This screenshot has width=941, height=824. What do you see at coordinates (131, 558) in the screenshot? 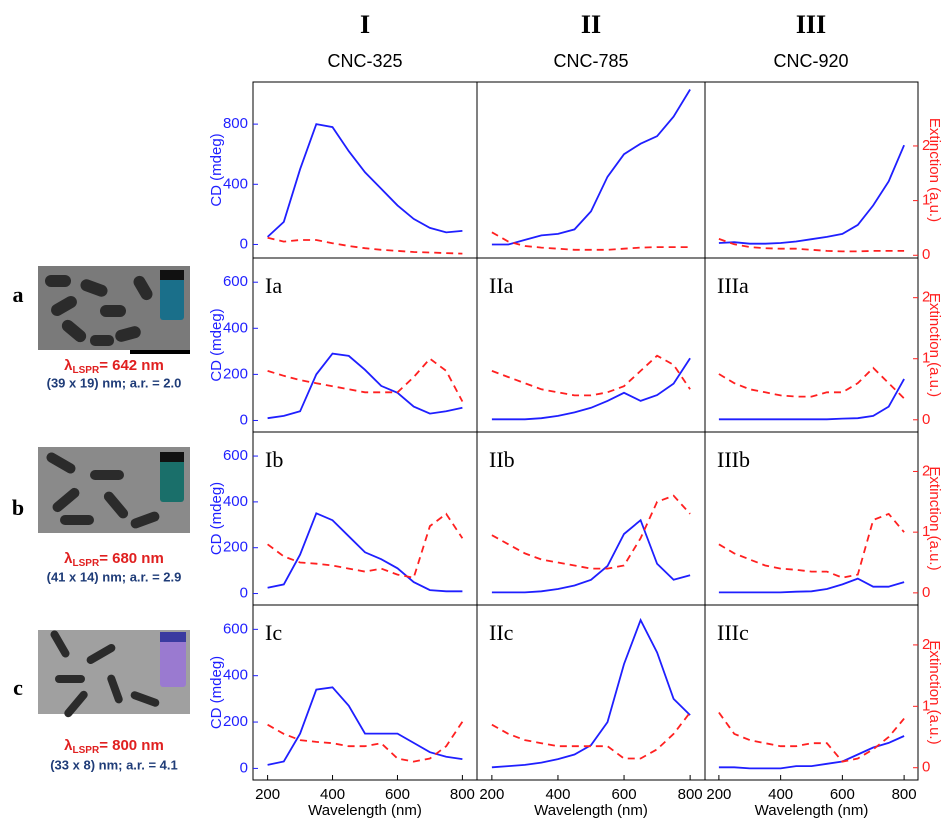
I see `lspr-value: = 680 nm` at bounding box center [131, 558].